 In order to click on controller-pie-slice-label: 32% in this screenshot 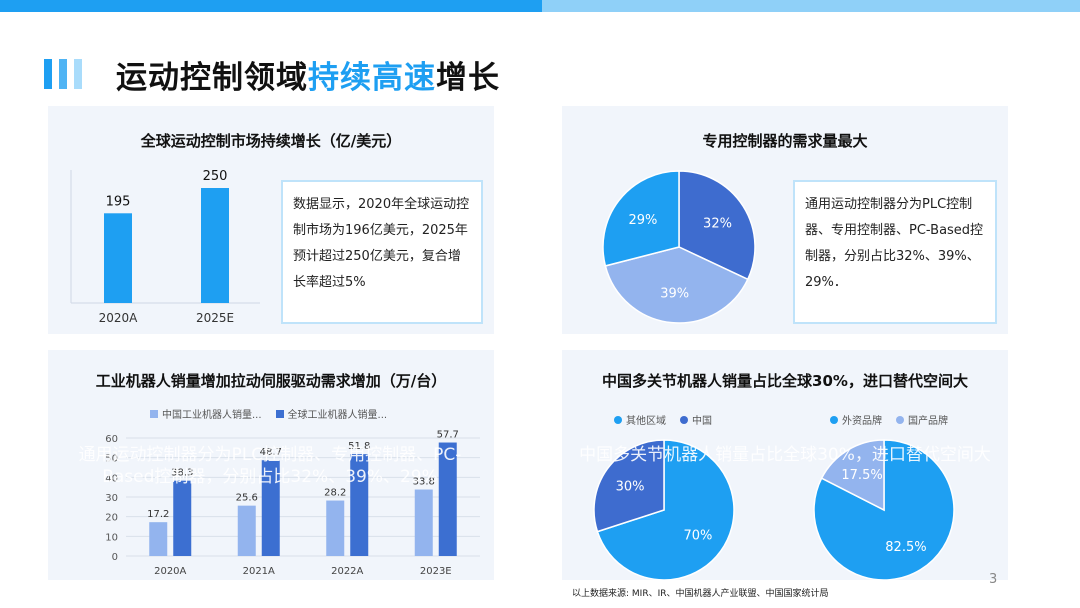, I will do `click(717, 224)`.